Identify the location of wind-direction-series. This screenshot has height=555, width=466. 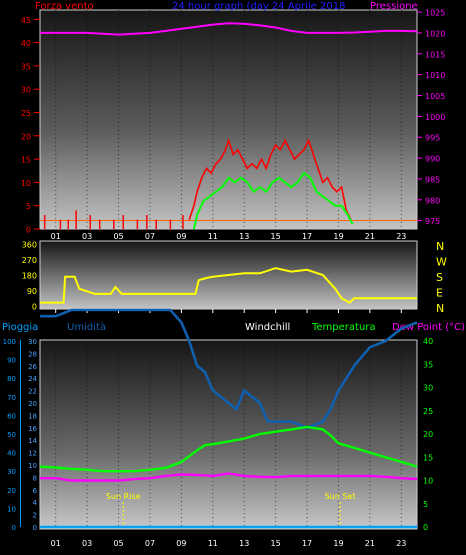
(228, 285).